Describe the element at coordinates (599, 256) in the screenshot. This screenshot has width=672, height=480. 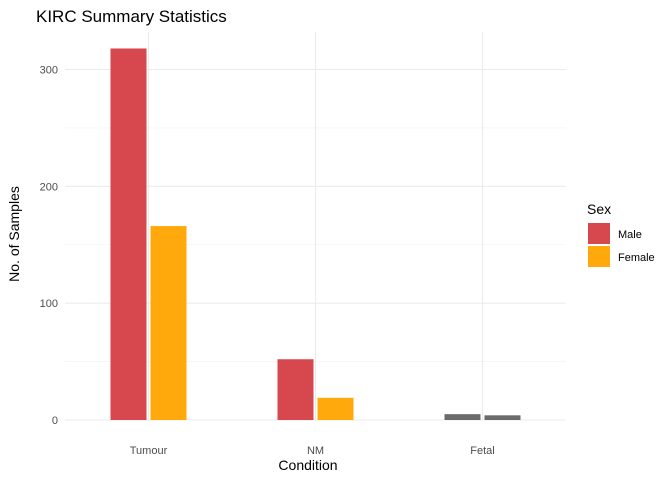
I see `legend-key-female` at that location.